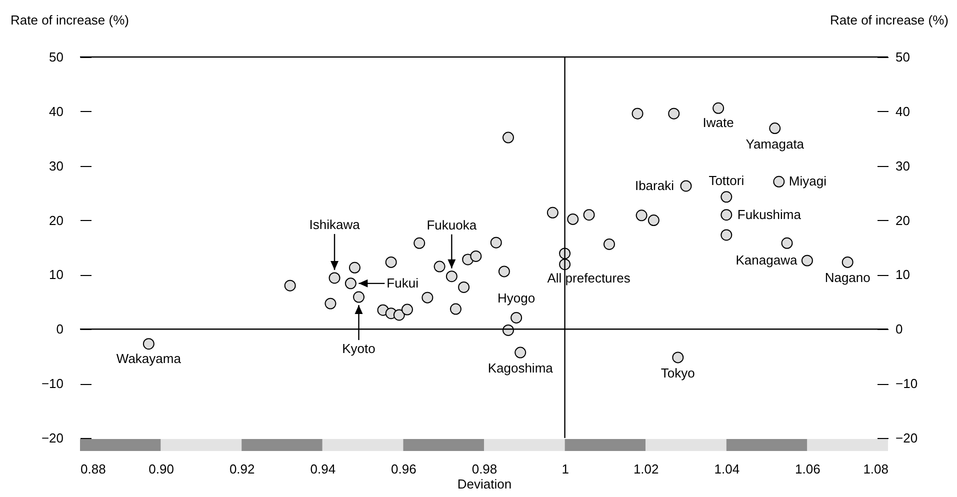  Describe the element at coordinates (56, 274) in the screenshot. I see `y-tick-label: 10` at that location.